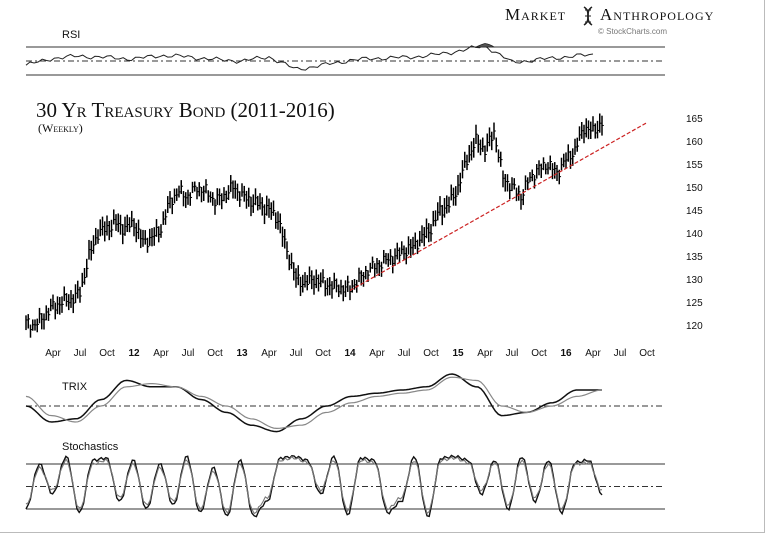 This screenshot has height=533, width=765. Describe the element at coordinates (185, 110) in the screenshot. I see `price-chart-title: 30 Yr Treasury Bond (2011-2016)` at that location.